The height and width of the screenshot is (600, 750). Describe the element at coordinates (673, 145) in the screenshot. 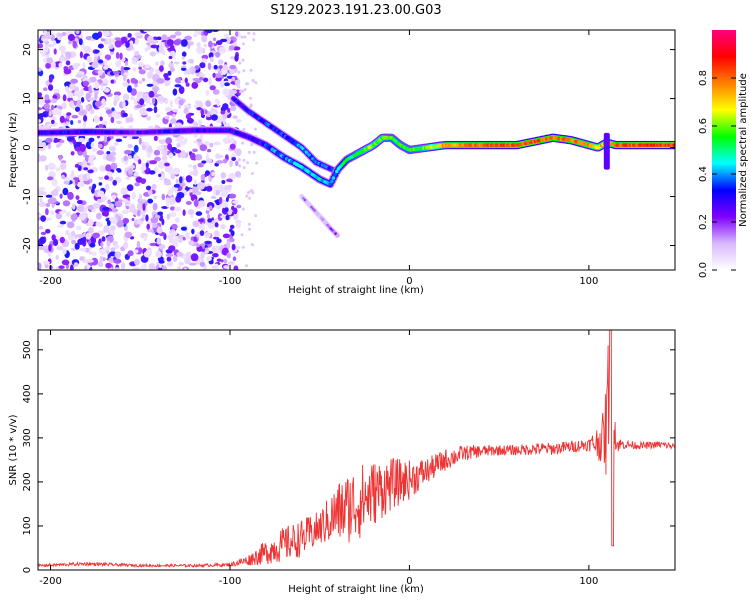

I see `trace-core` at that location.